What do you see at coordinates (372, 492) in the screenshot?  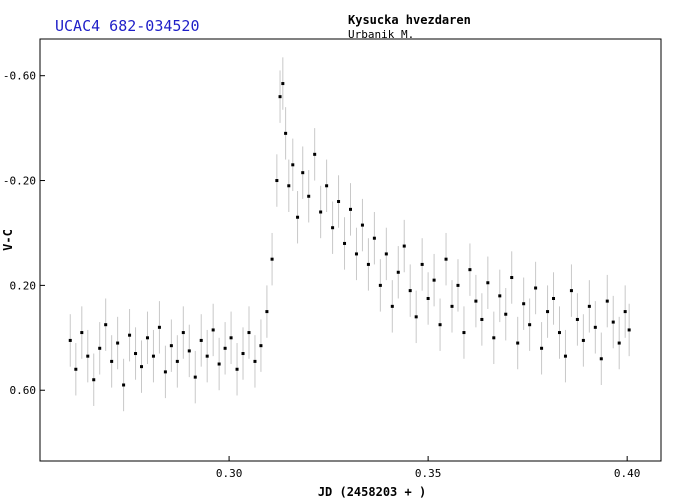 I see `x-axis-label: JD (2458203 + )` at bounding box center [372, 492].